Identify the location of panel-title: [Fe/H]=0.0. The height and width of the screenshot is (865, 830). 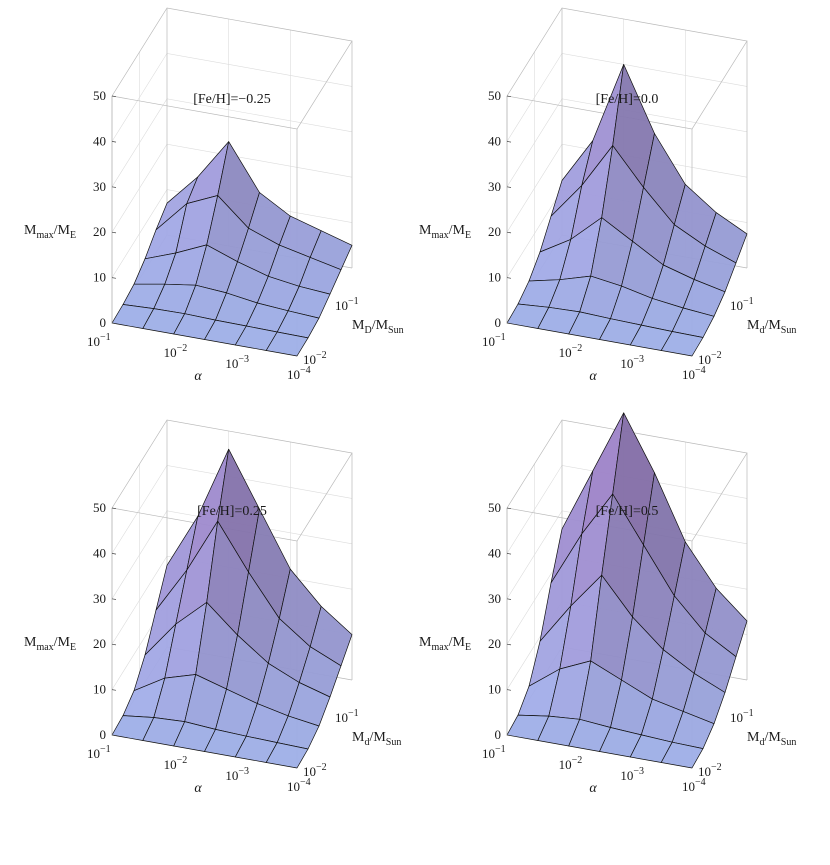
(627, 99).